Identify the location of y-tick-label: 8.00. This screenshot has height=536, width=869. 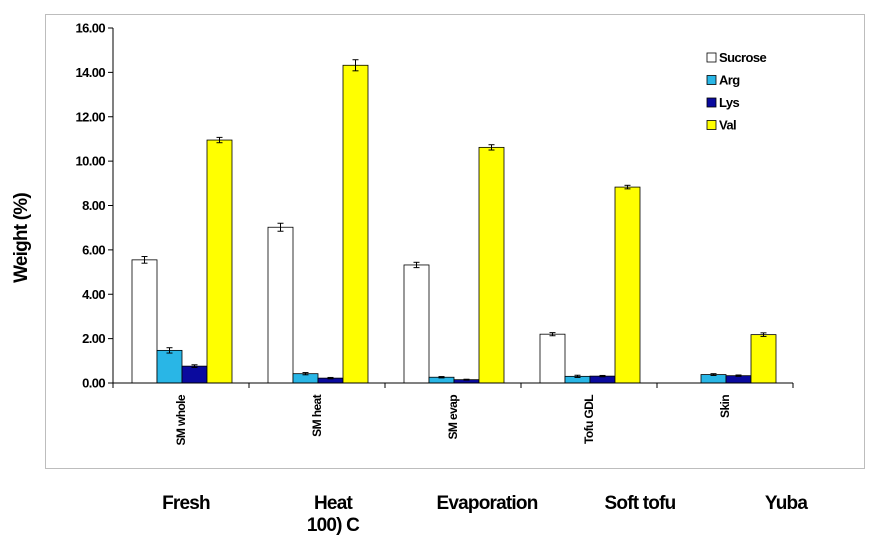
(93, 205).